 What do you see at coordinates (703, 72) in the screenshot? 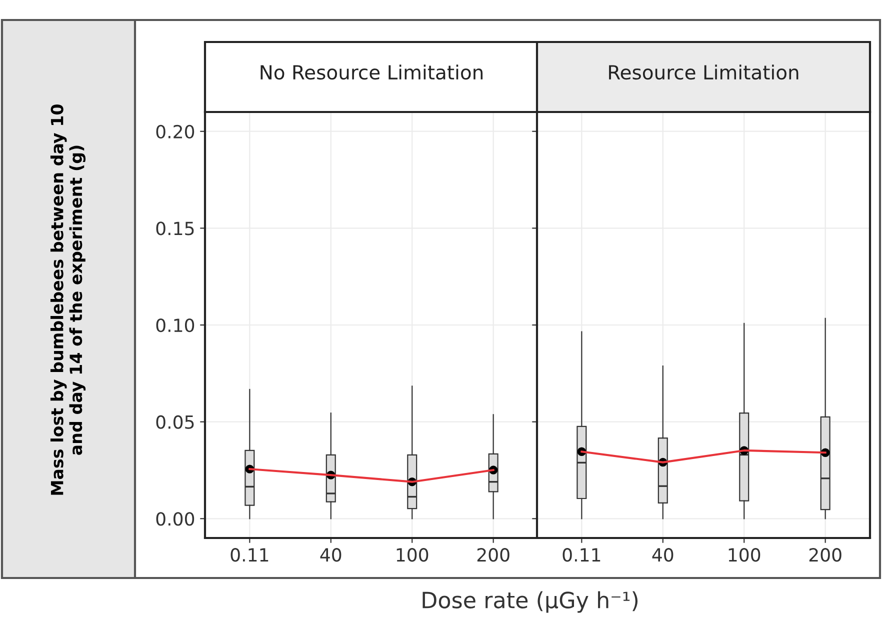
I see `chart-title: Resource Limitation` at bounding box center [703, 72].